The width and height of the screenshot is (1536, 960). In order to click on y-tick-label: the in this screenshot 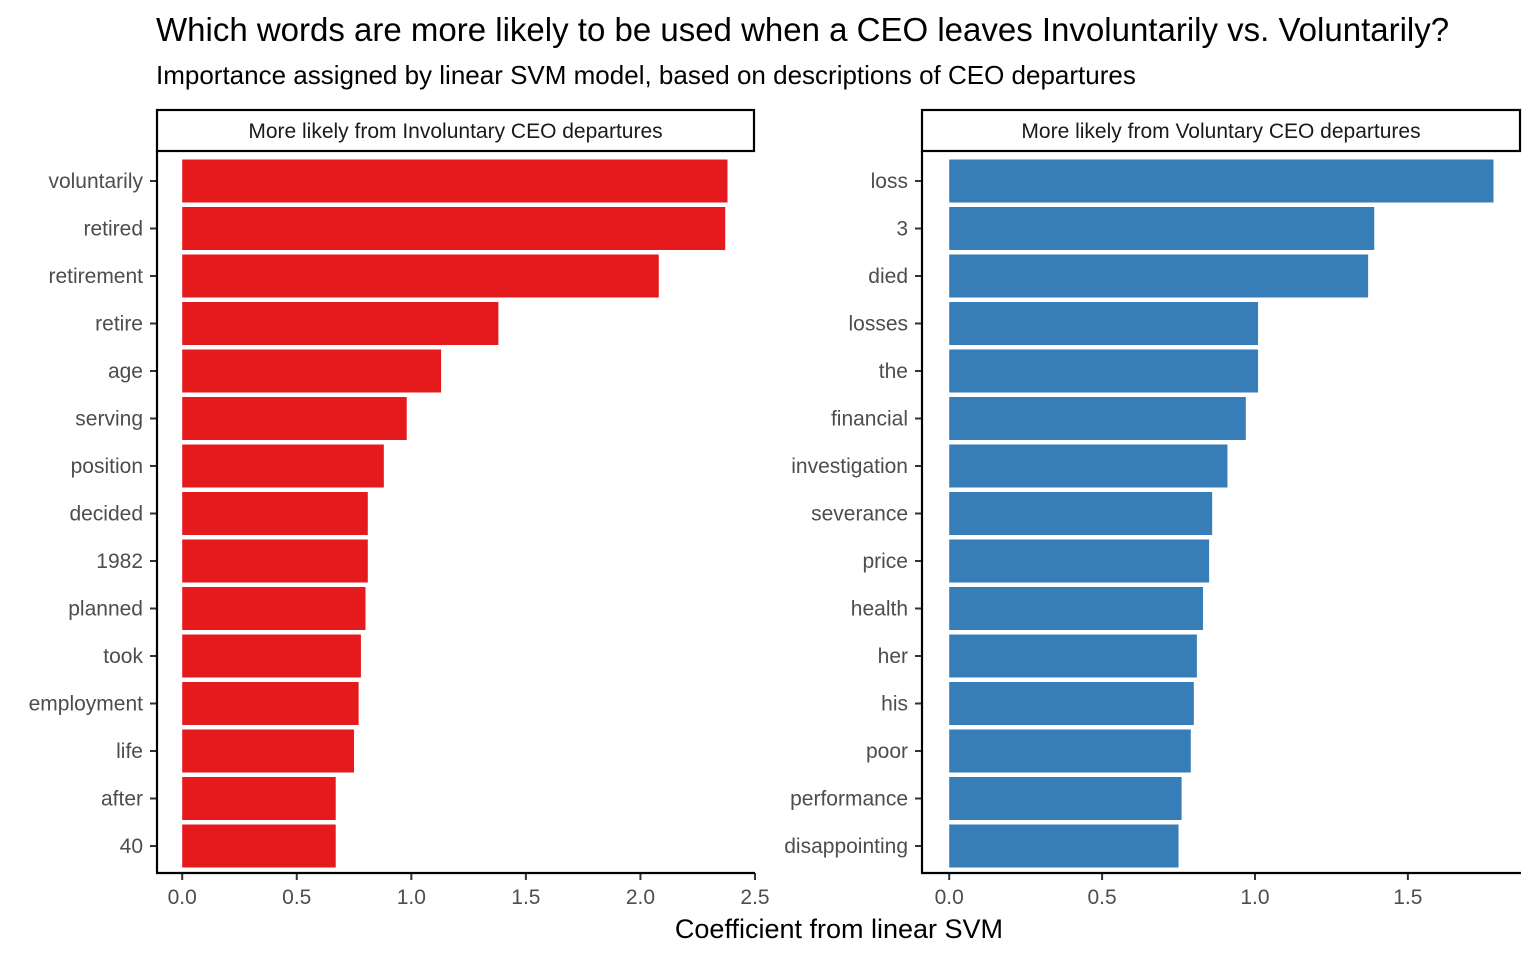, I will do `click(893, 371)`.